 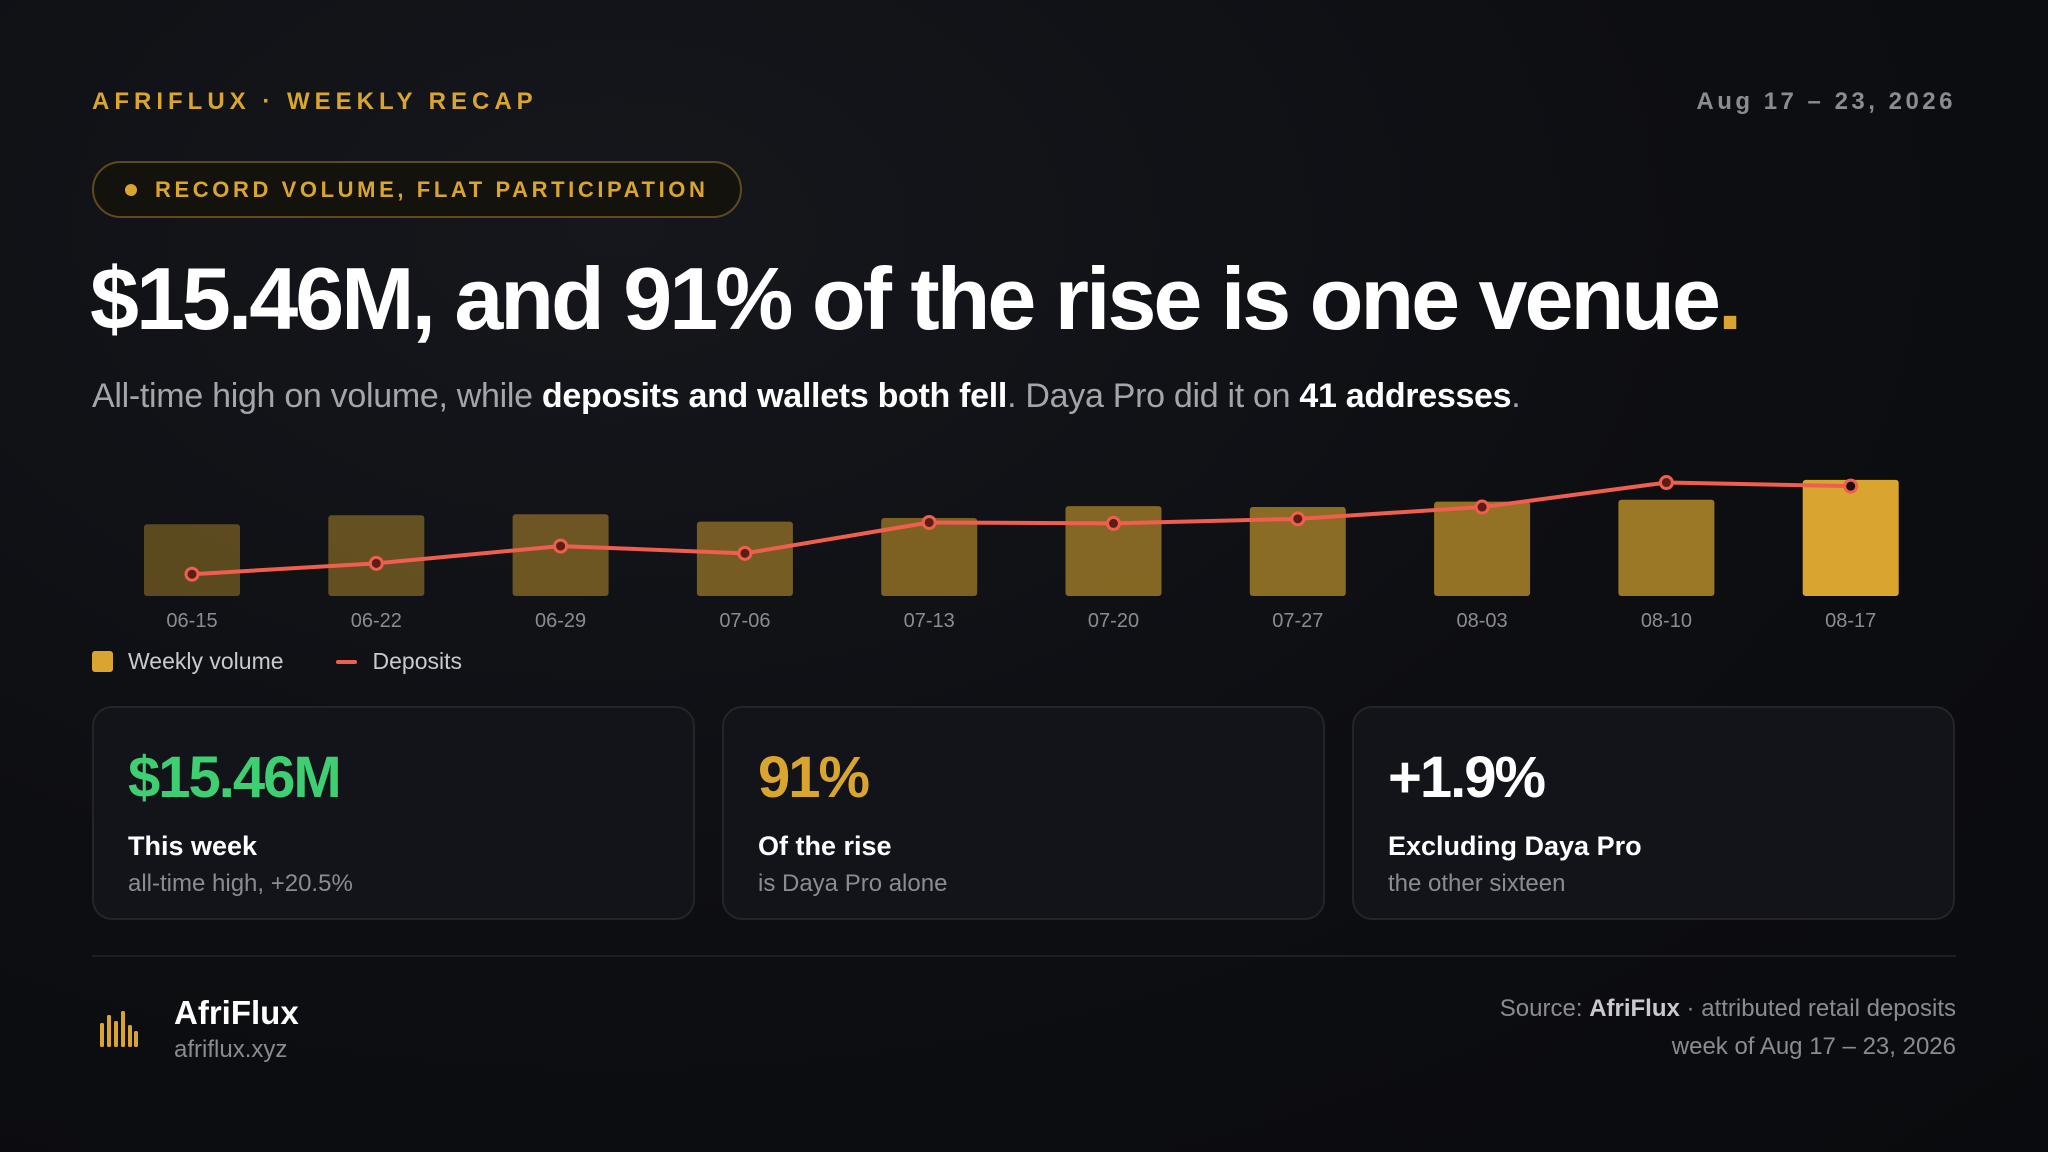 I want to click on stat-value: 91%, so click(x=814, y=777).